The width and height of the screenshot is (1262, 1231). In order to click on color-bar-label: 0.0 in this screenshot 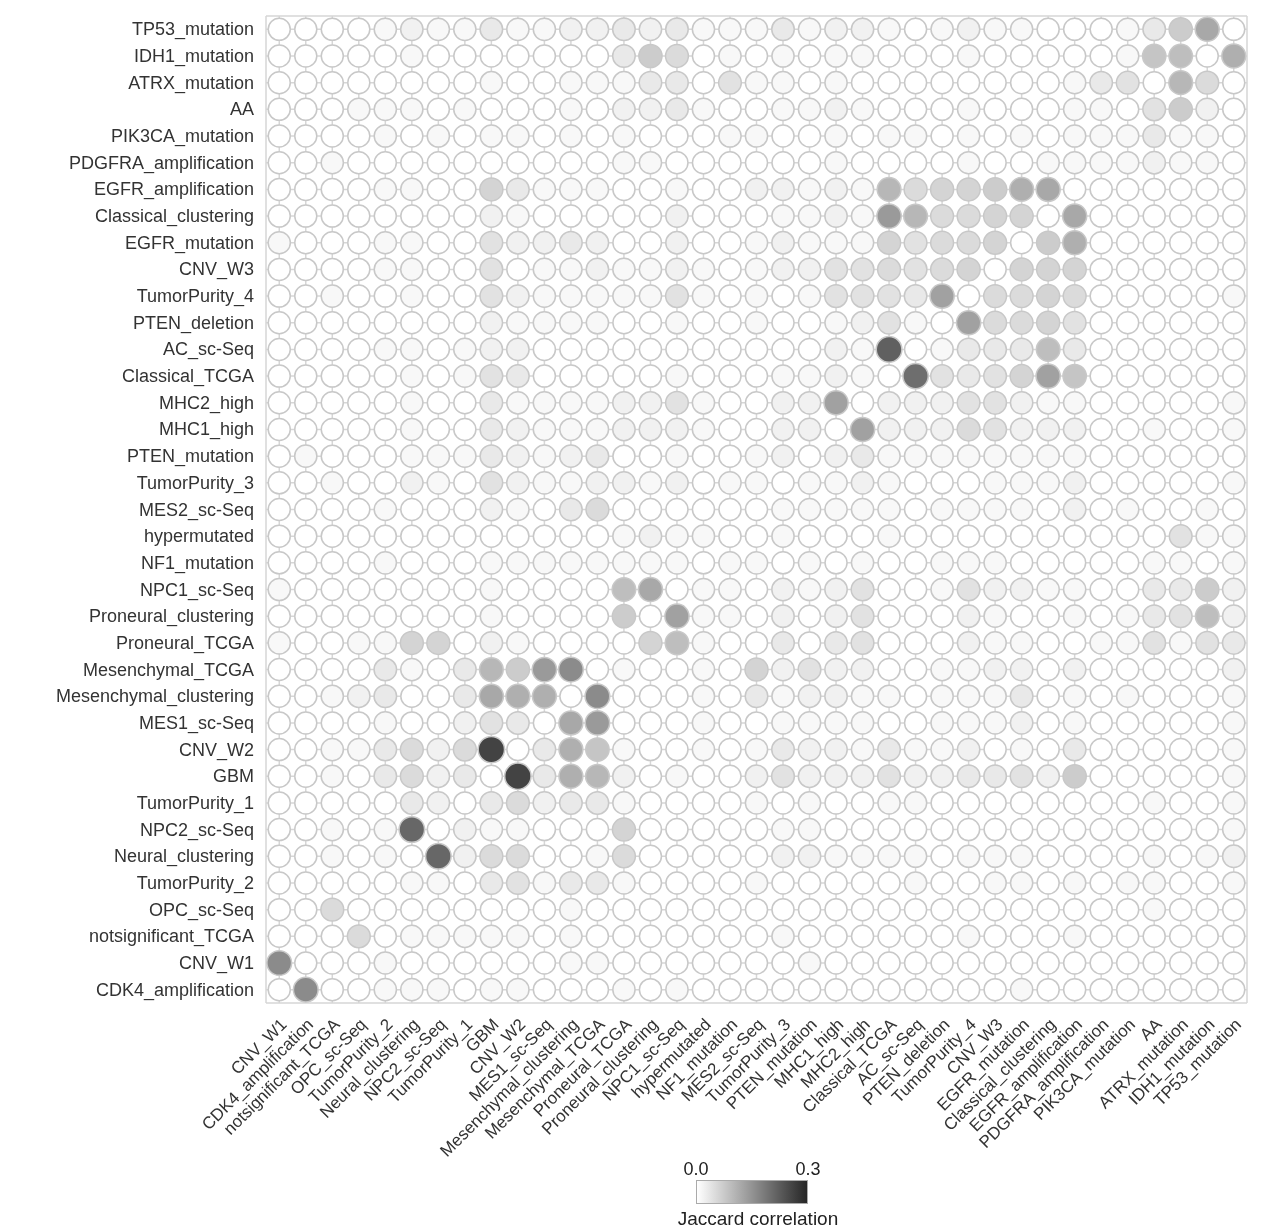, I will do `click(696, 1169)`.